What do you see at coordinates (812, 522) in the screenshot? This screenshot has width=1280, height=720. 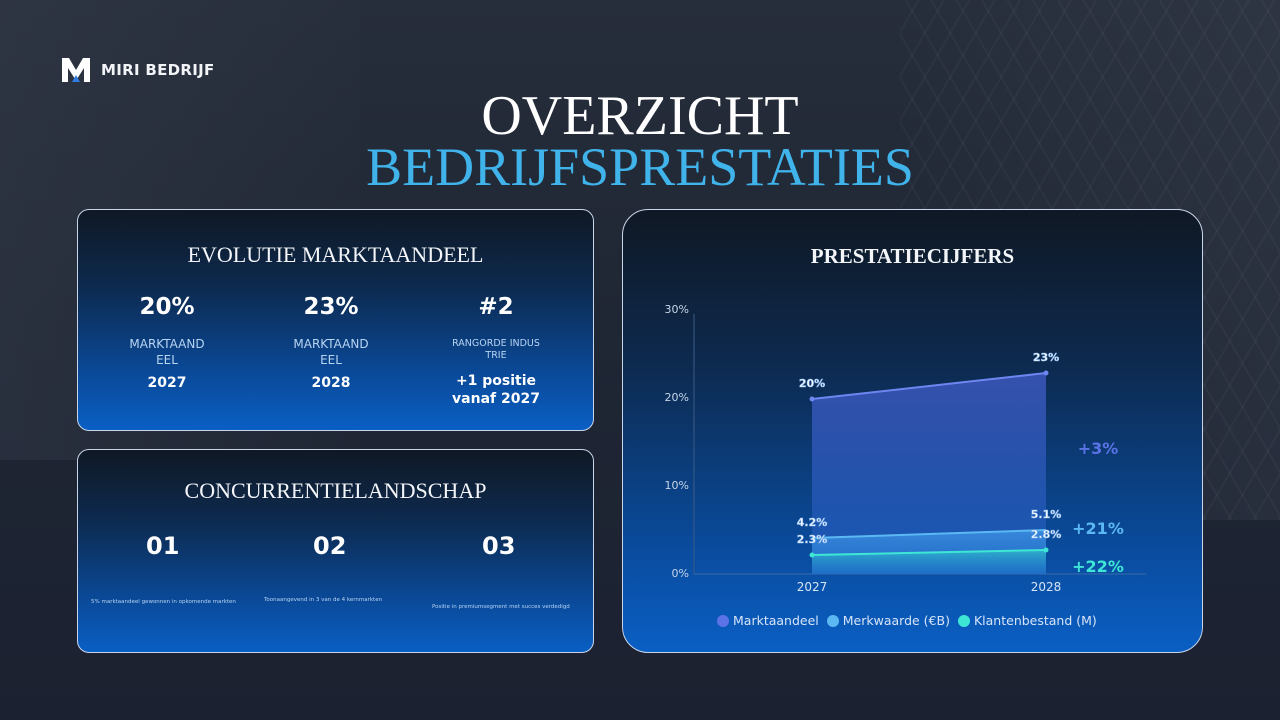 I see `data-label: 4.2%` at bounding box center [812, 522].